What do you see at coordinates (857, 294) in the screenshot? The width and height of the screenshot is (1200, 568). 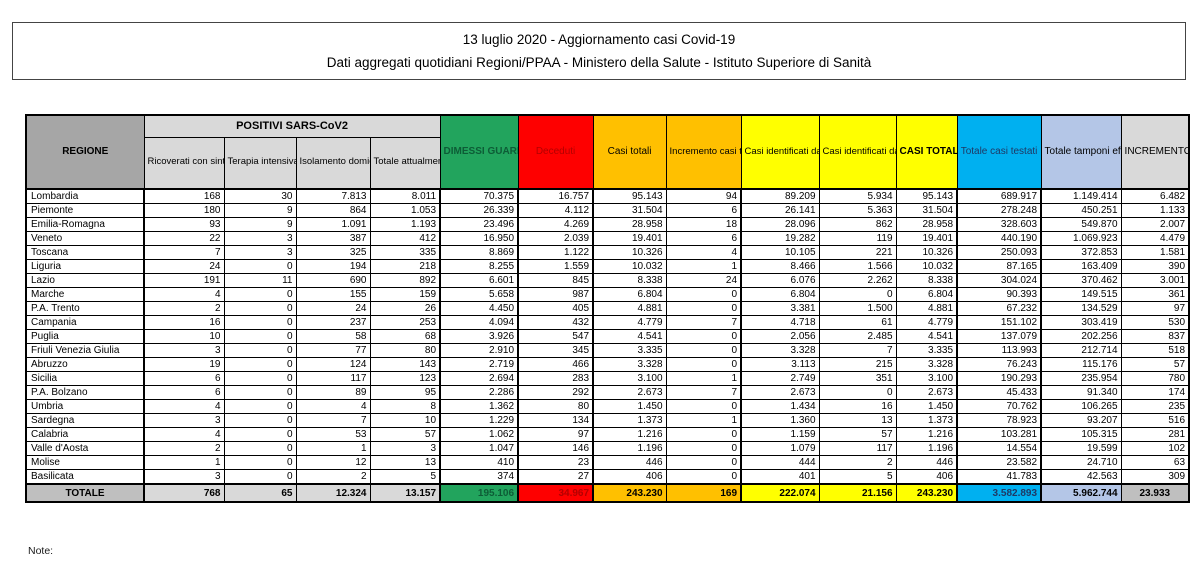 I see `cell-casi-screening: 0` at bounding box center [857, 294].